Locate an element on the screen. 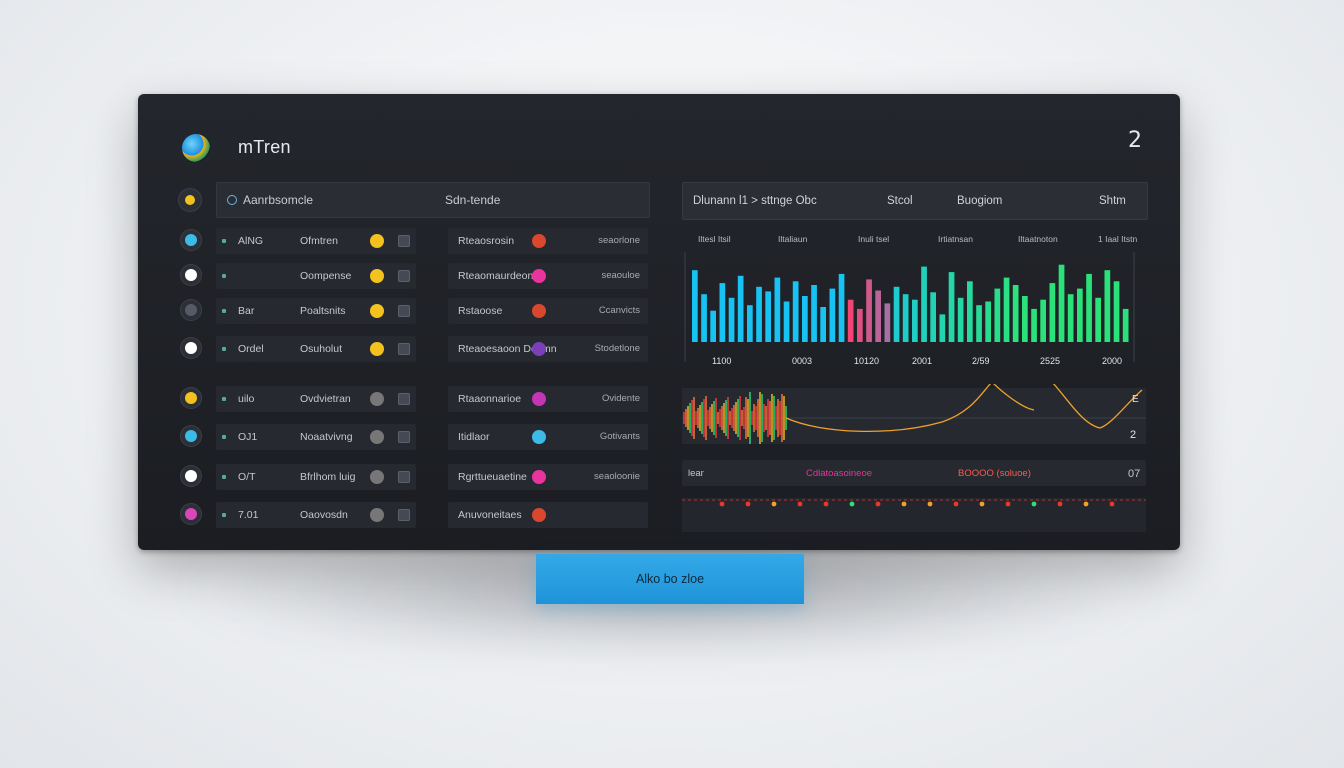 This screenshot has height=768, width=1344. table-row: AlNG Ofmtren is located at coordinates (316, 241).